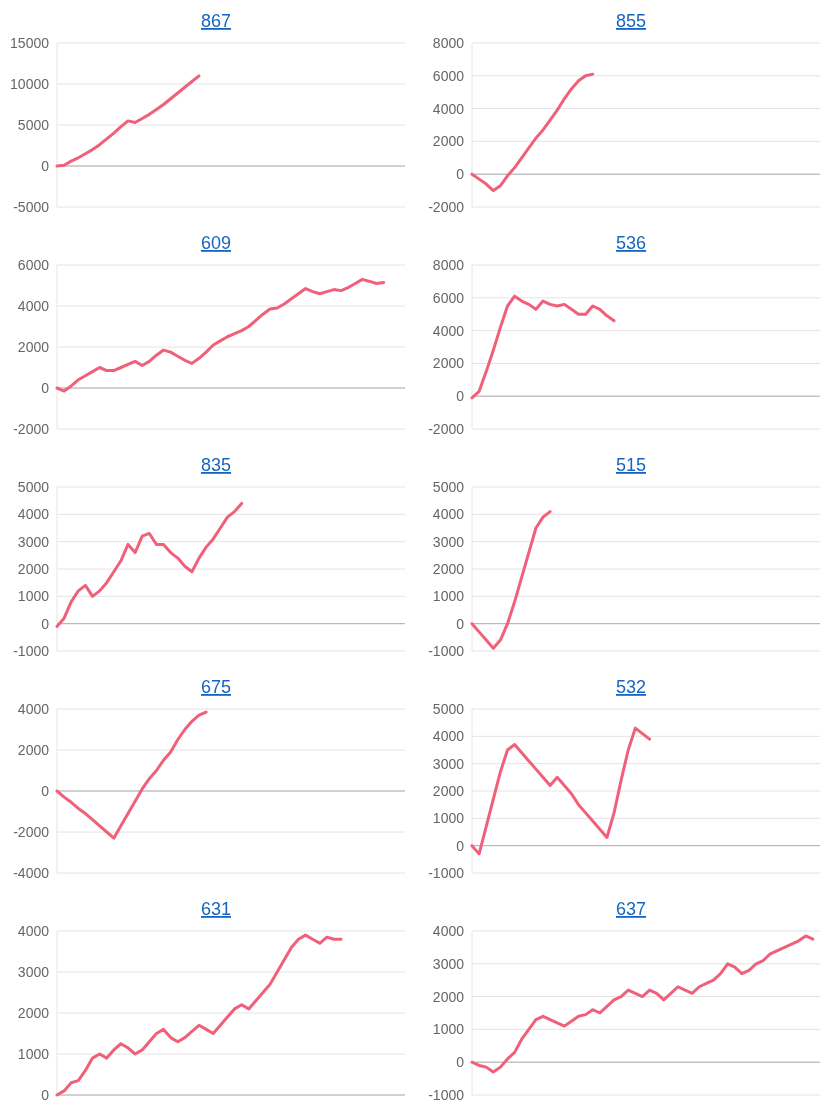 This screenshot has height=1110, width=830. What do you see at coordinates (631, 21) in the screenshot?
I see `chart-title: 855` at bounding box center [631, 21].